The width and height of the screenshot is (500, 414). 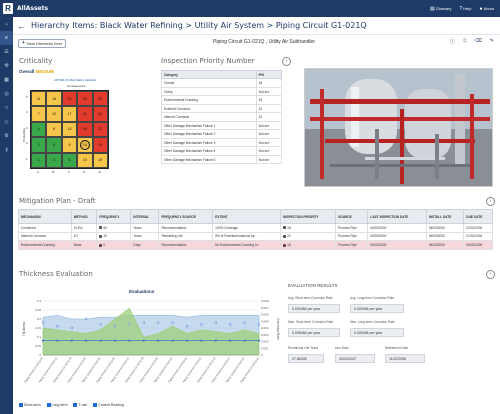 I want to click on glossary-link: ▤Glossary, so click(x=441, y=9).